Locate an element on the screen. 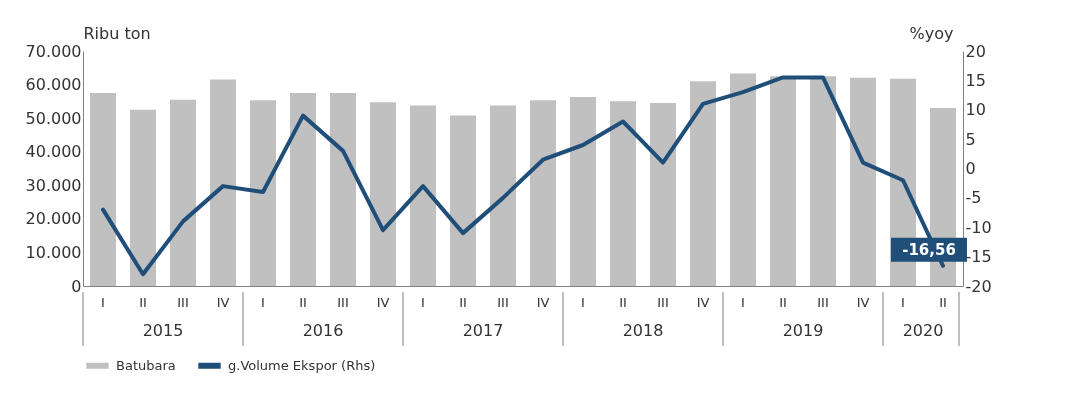  y2-tick-label: -20 is located at coordinates (978, 286).